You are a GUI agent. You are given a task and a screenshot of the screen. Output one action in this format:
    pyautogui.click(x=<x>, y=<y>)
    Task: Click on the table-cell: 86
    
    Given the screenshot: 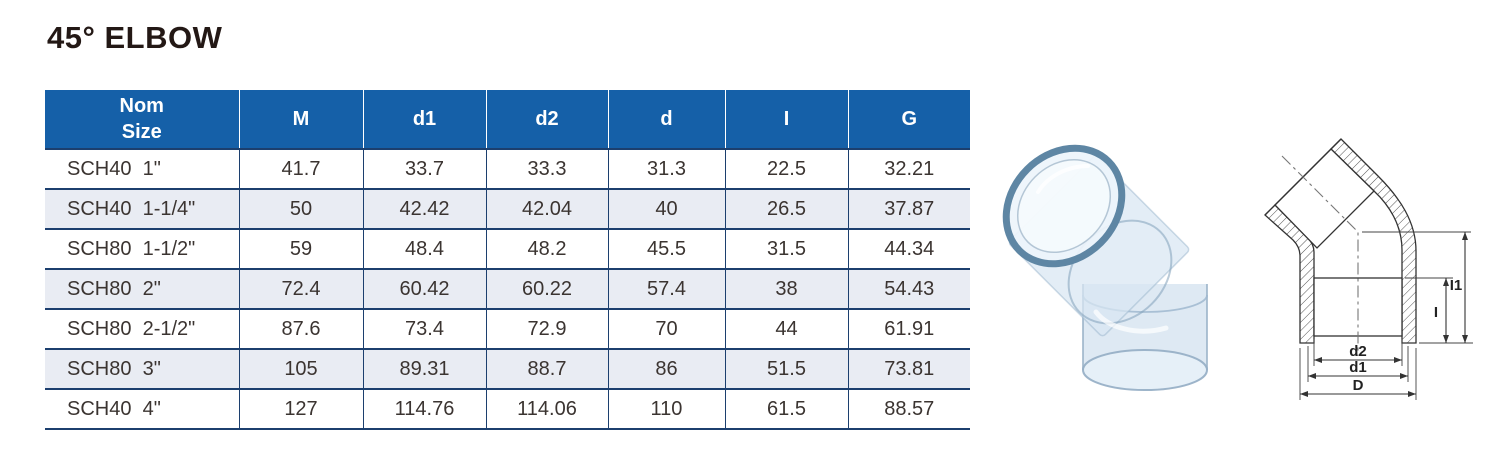 What is the action you would take?
    pyautogui.click(x=666, y=368)
    